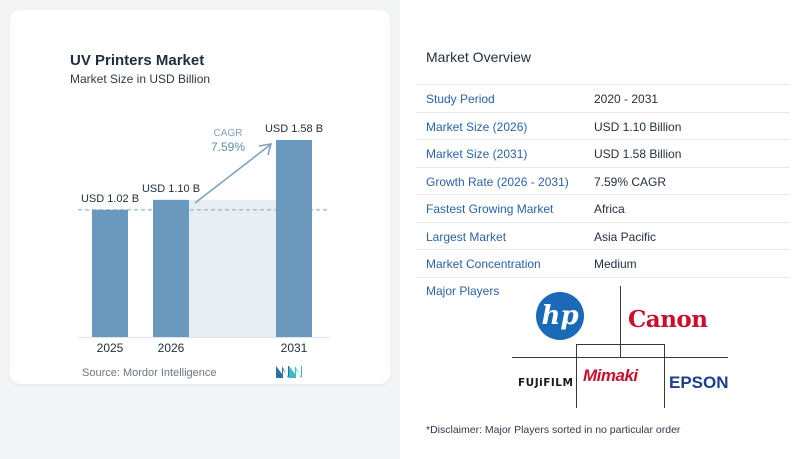 This screenshot has width=800, height=459. I want to click on data-label-2025: USD 1.02 B, so click(110, 199).